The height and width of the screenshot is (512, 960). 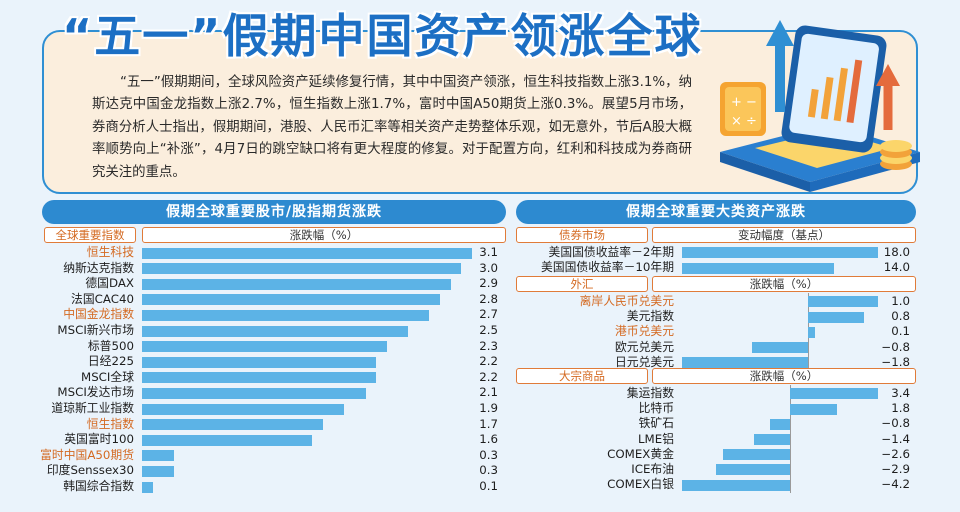 I want to click on stock-label: 日经225, so click(x=110, y=361).